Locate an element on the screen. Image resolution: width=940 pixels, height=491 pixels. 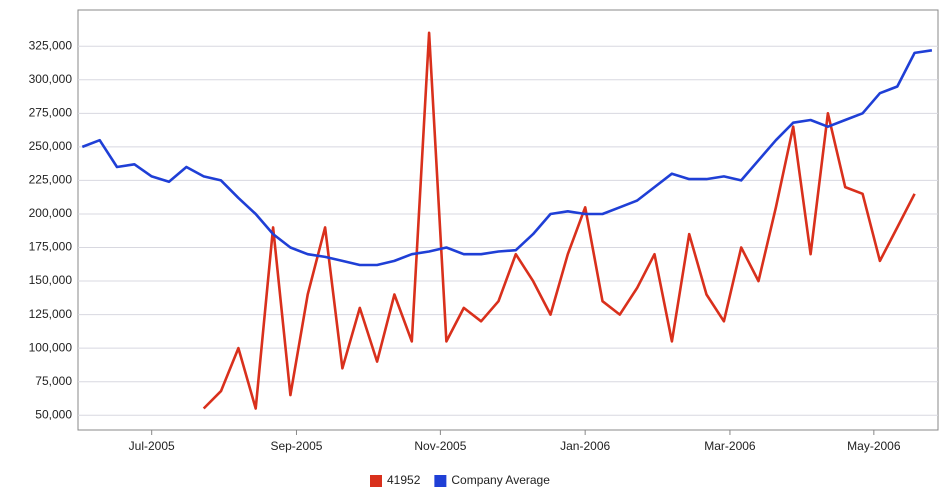
y-tick-label: 200,000 is located at coordinates (51, 213).